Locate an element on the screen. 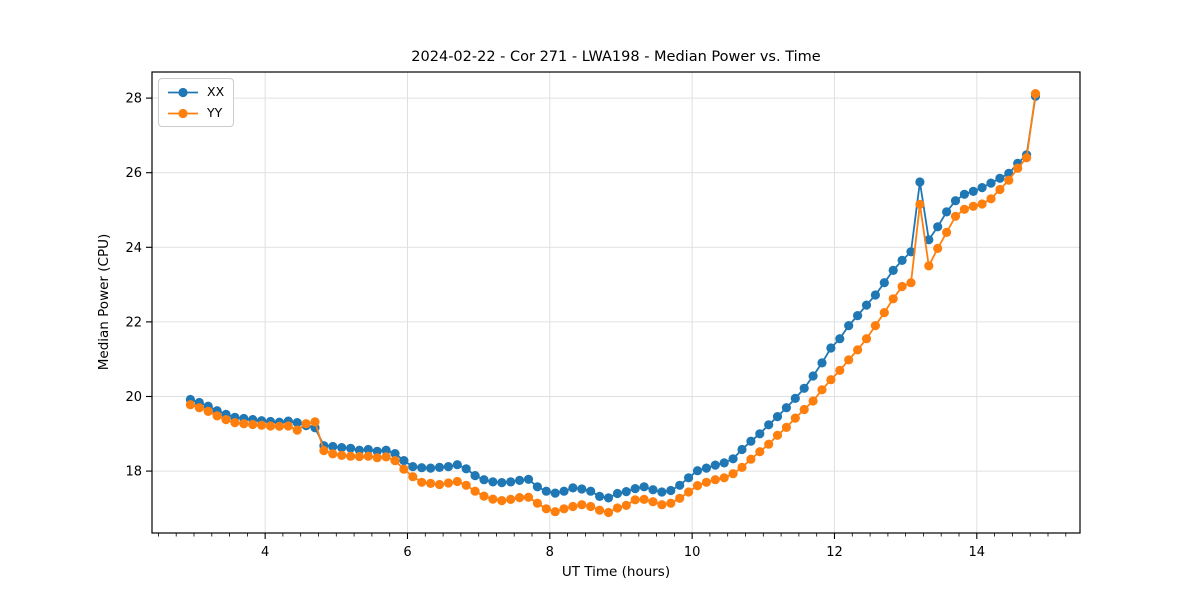  legend-label: XX is located at coordinates (216, 91).